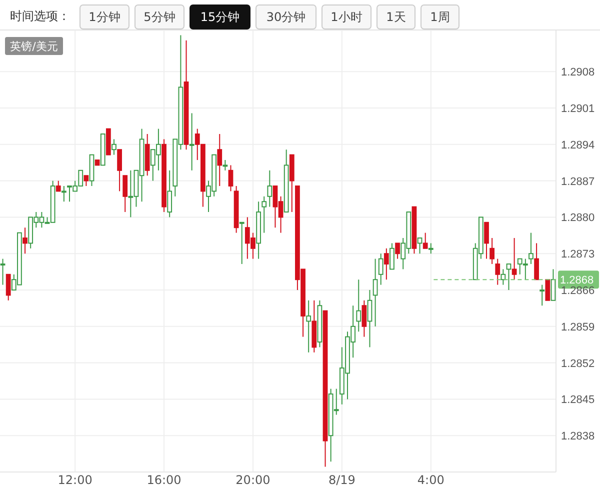 The image size is (600, 487). I want to click on x-tick-label: 12:00, so click(75, 480).